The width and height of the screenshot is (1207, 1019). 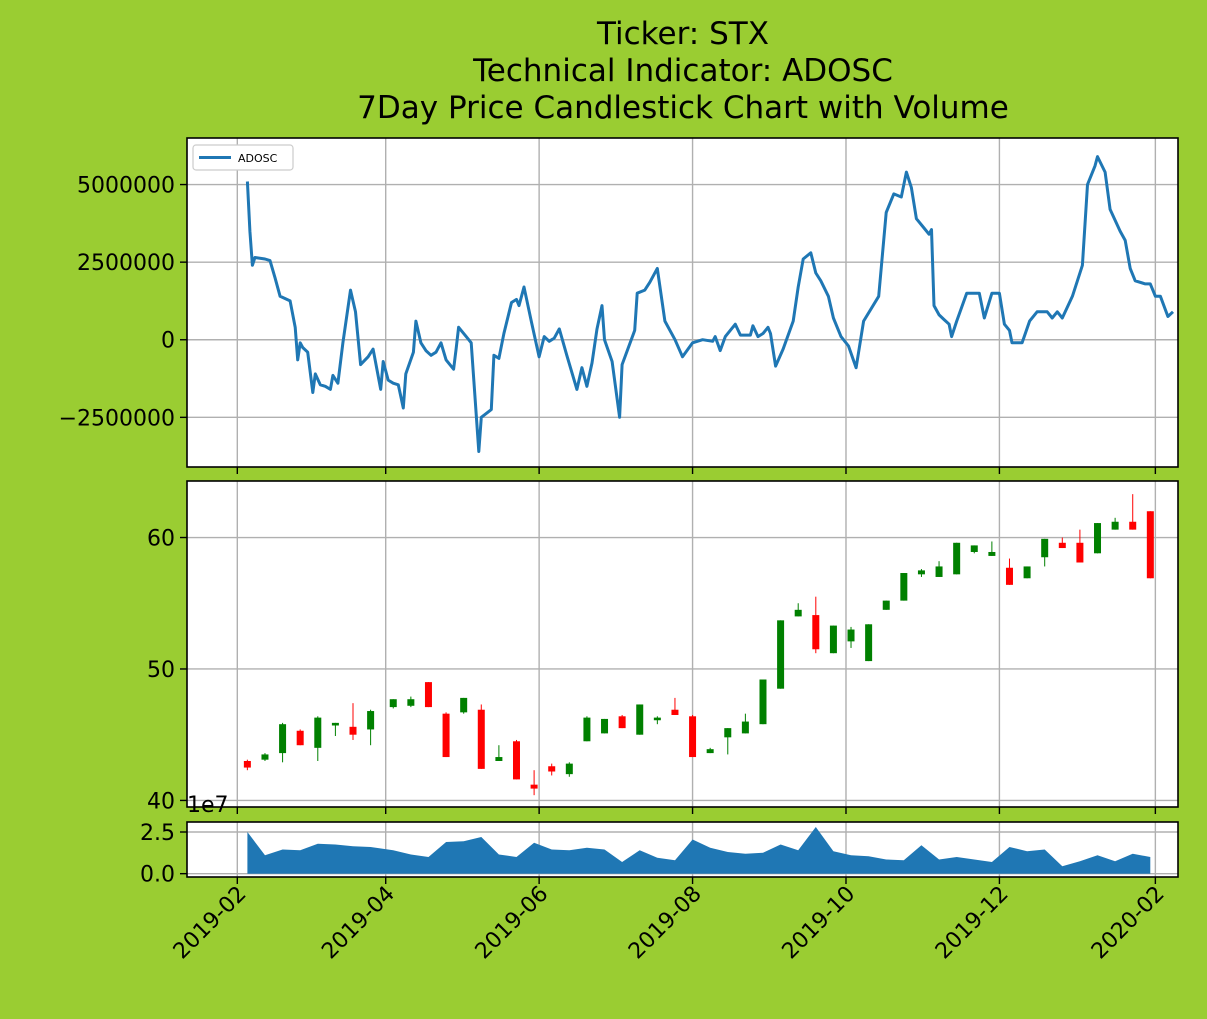 I want to click on volume-y-tick-label: 0.0, so click(x=157, y=875).